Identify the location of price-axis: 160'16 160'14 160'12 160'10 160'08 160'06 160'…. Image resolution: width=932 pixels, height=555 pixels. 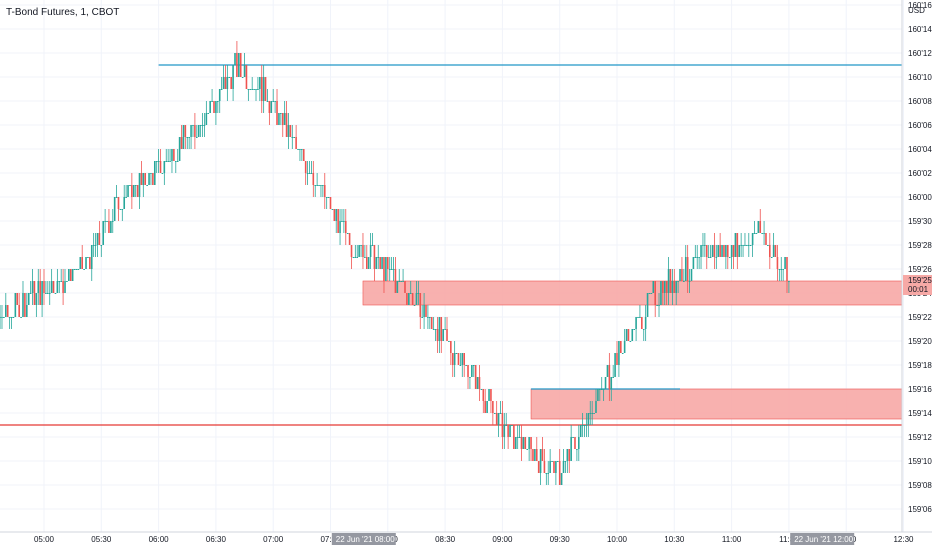
(916, 266).